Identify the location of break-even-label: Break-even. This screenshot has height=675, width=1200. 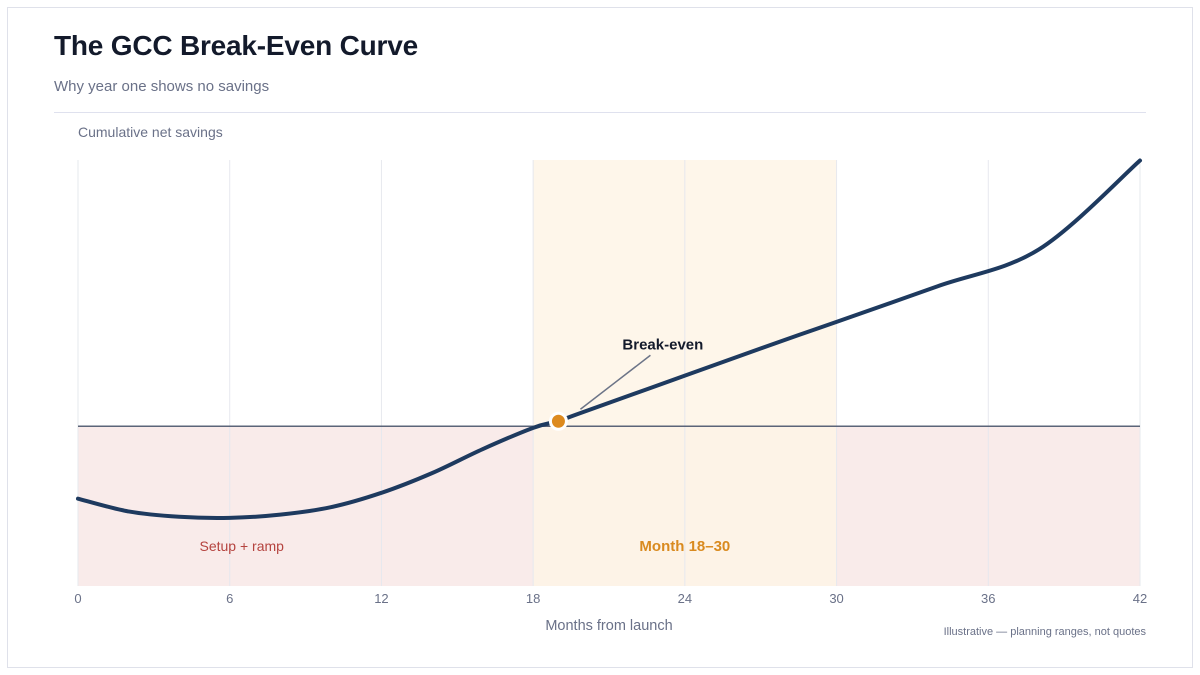
(662, 344).